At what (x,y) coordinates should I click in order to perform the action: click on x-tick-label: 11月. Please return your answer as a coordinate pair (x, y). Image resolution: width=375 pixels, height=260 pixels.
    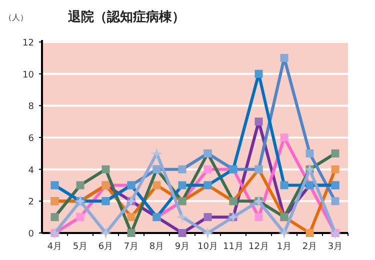
    Looking at the image, I should click on (233, 247).